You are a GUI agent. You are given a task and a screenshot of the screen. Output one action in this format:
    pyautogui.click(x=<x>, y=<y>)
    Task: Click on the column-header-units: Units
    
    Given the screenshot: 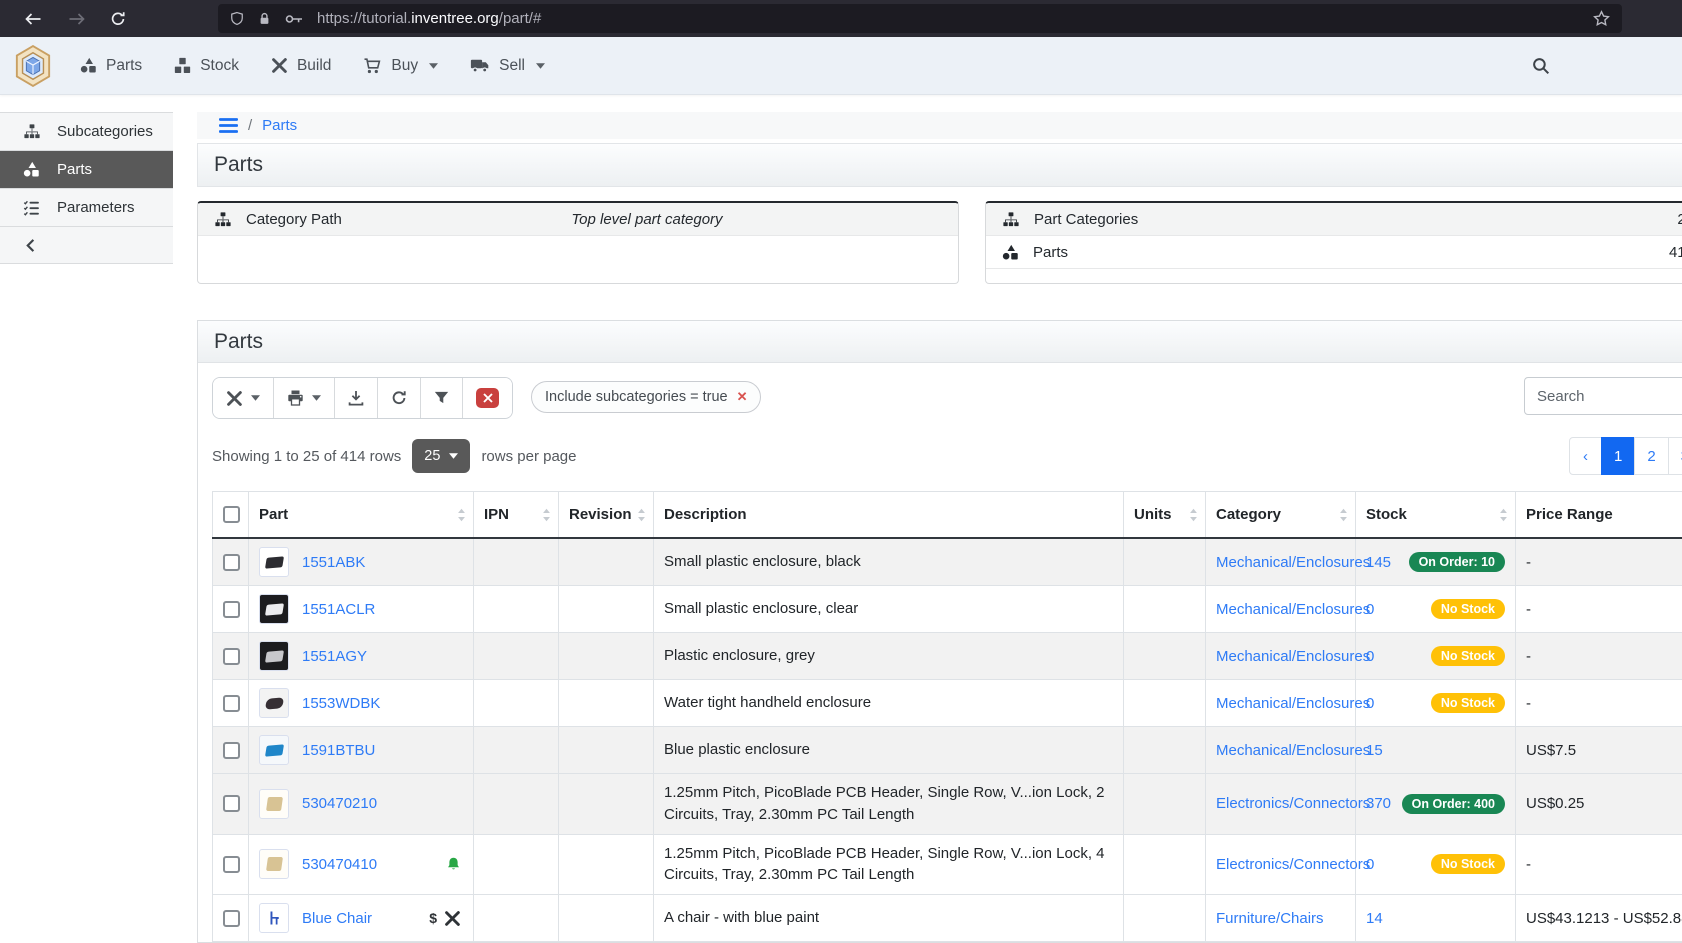 What is the action you would take?
    pyautogui.click(x=1165, y=515)
    